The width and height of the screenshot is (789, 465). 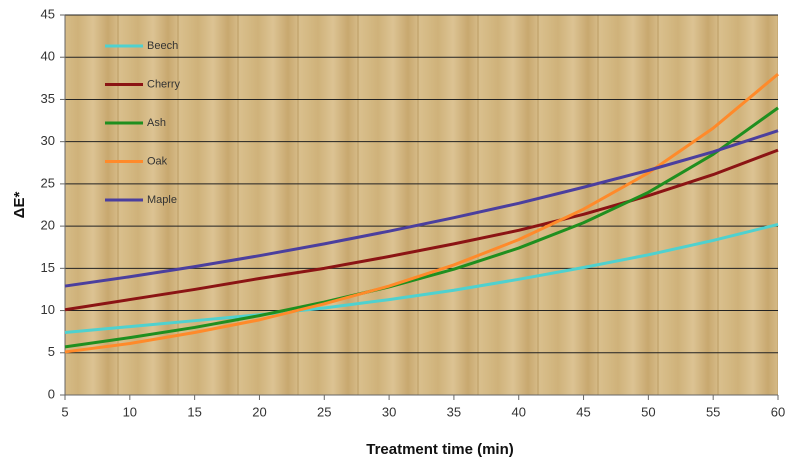 What do you see at coordinates (164, 84) in the screenshot?
I see `legend-label: Cherry` at bounding box center [164, 84].